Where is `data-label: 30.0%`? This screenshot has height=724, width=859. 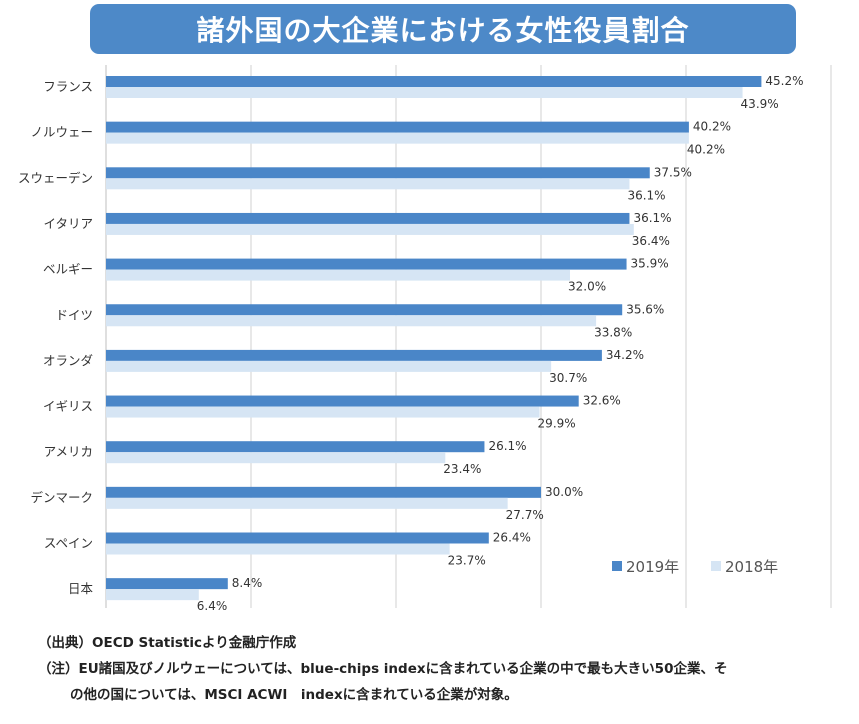 data-label: 30.0% is located at coordinates (564, 492).